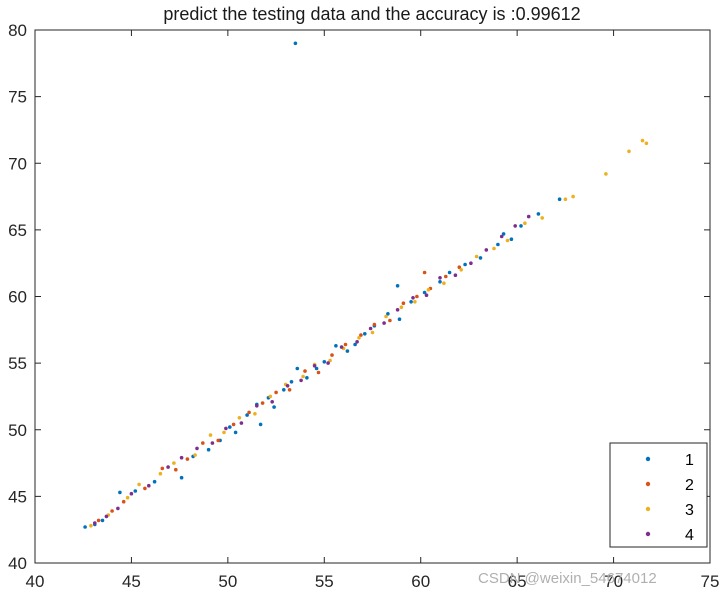 The height and width of the screenshot is (595, 725). Describe the element at coordinates (17, 363) in the screenshot. I see `y-tick-label: 55` at that location.